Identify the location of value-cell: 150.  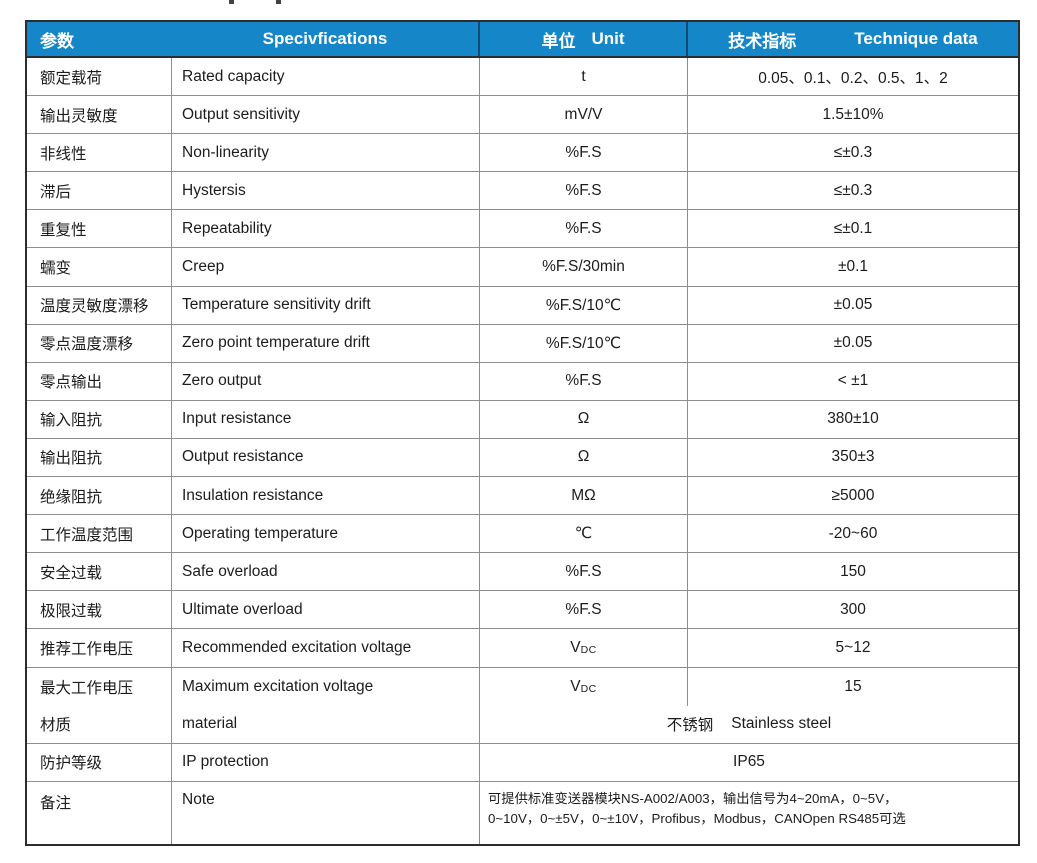
(853, 571).